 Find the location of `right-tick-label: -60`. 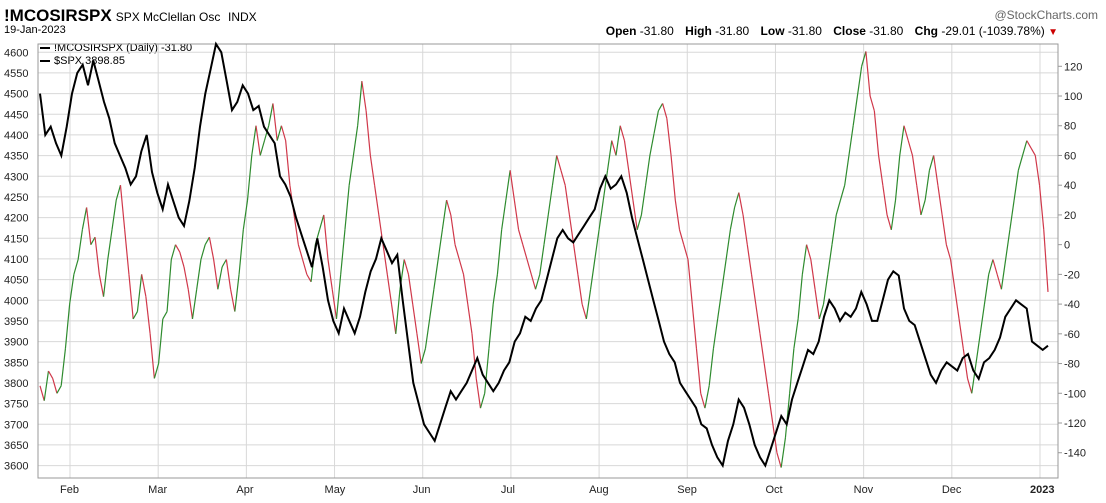

right-tick-label: -60 is located at coordinates (1072, 335).